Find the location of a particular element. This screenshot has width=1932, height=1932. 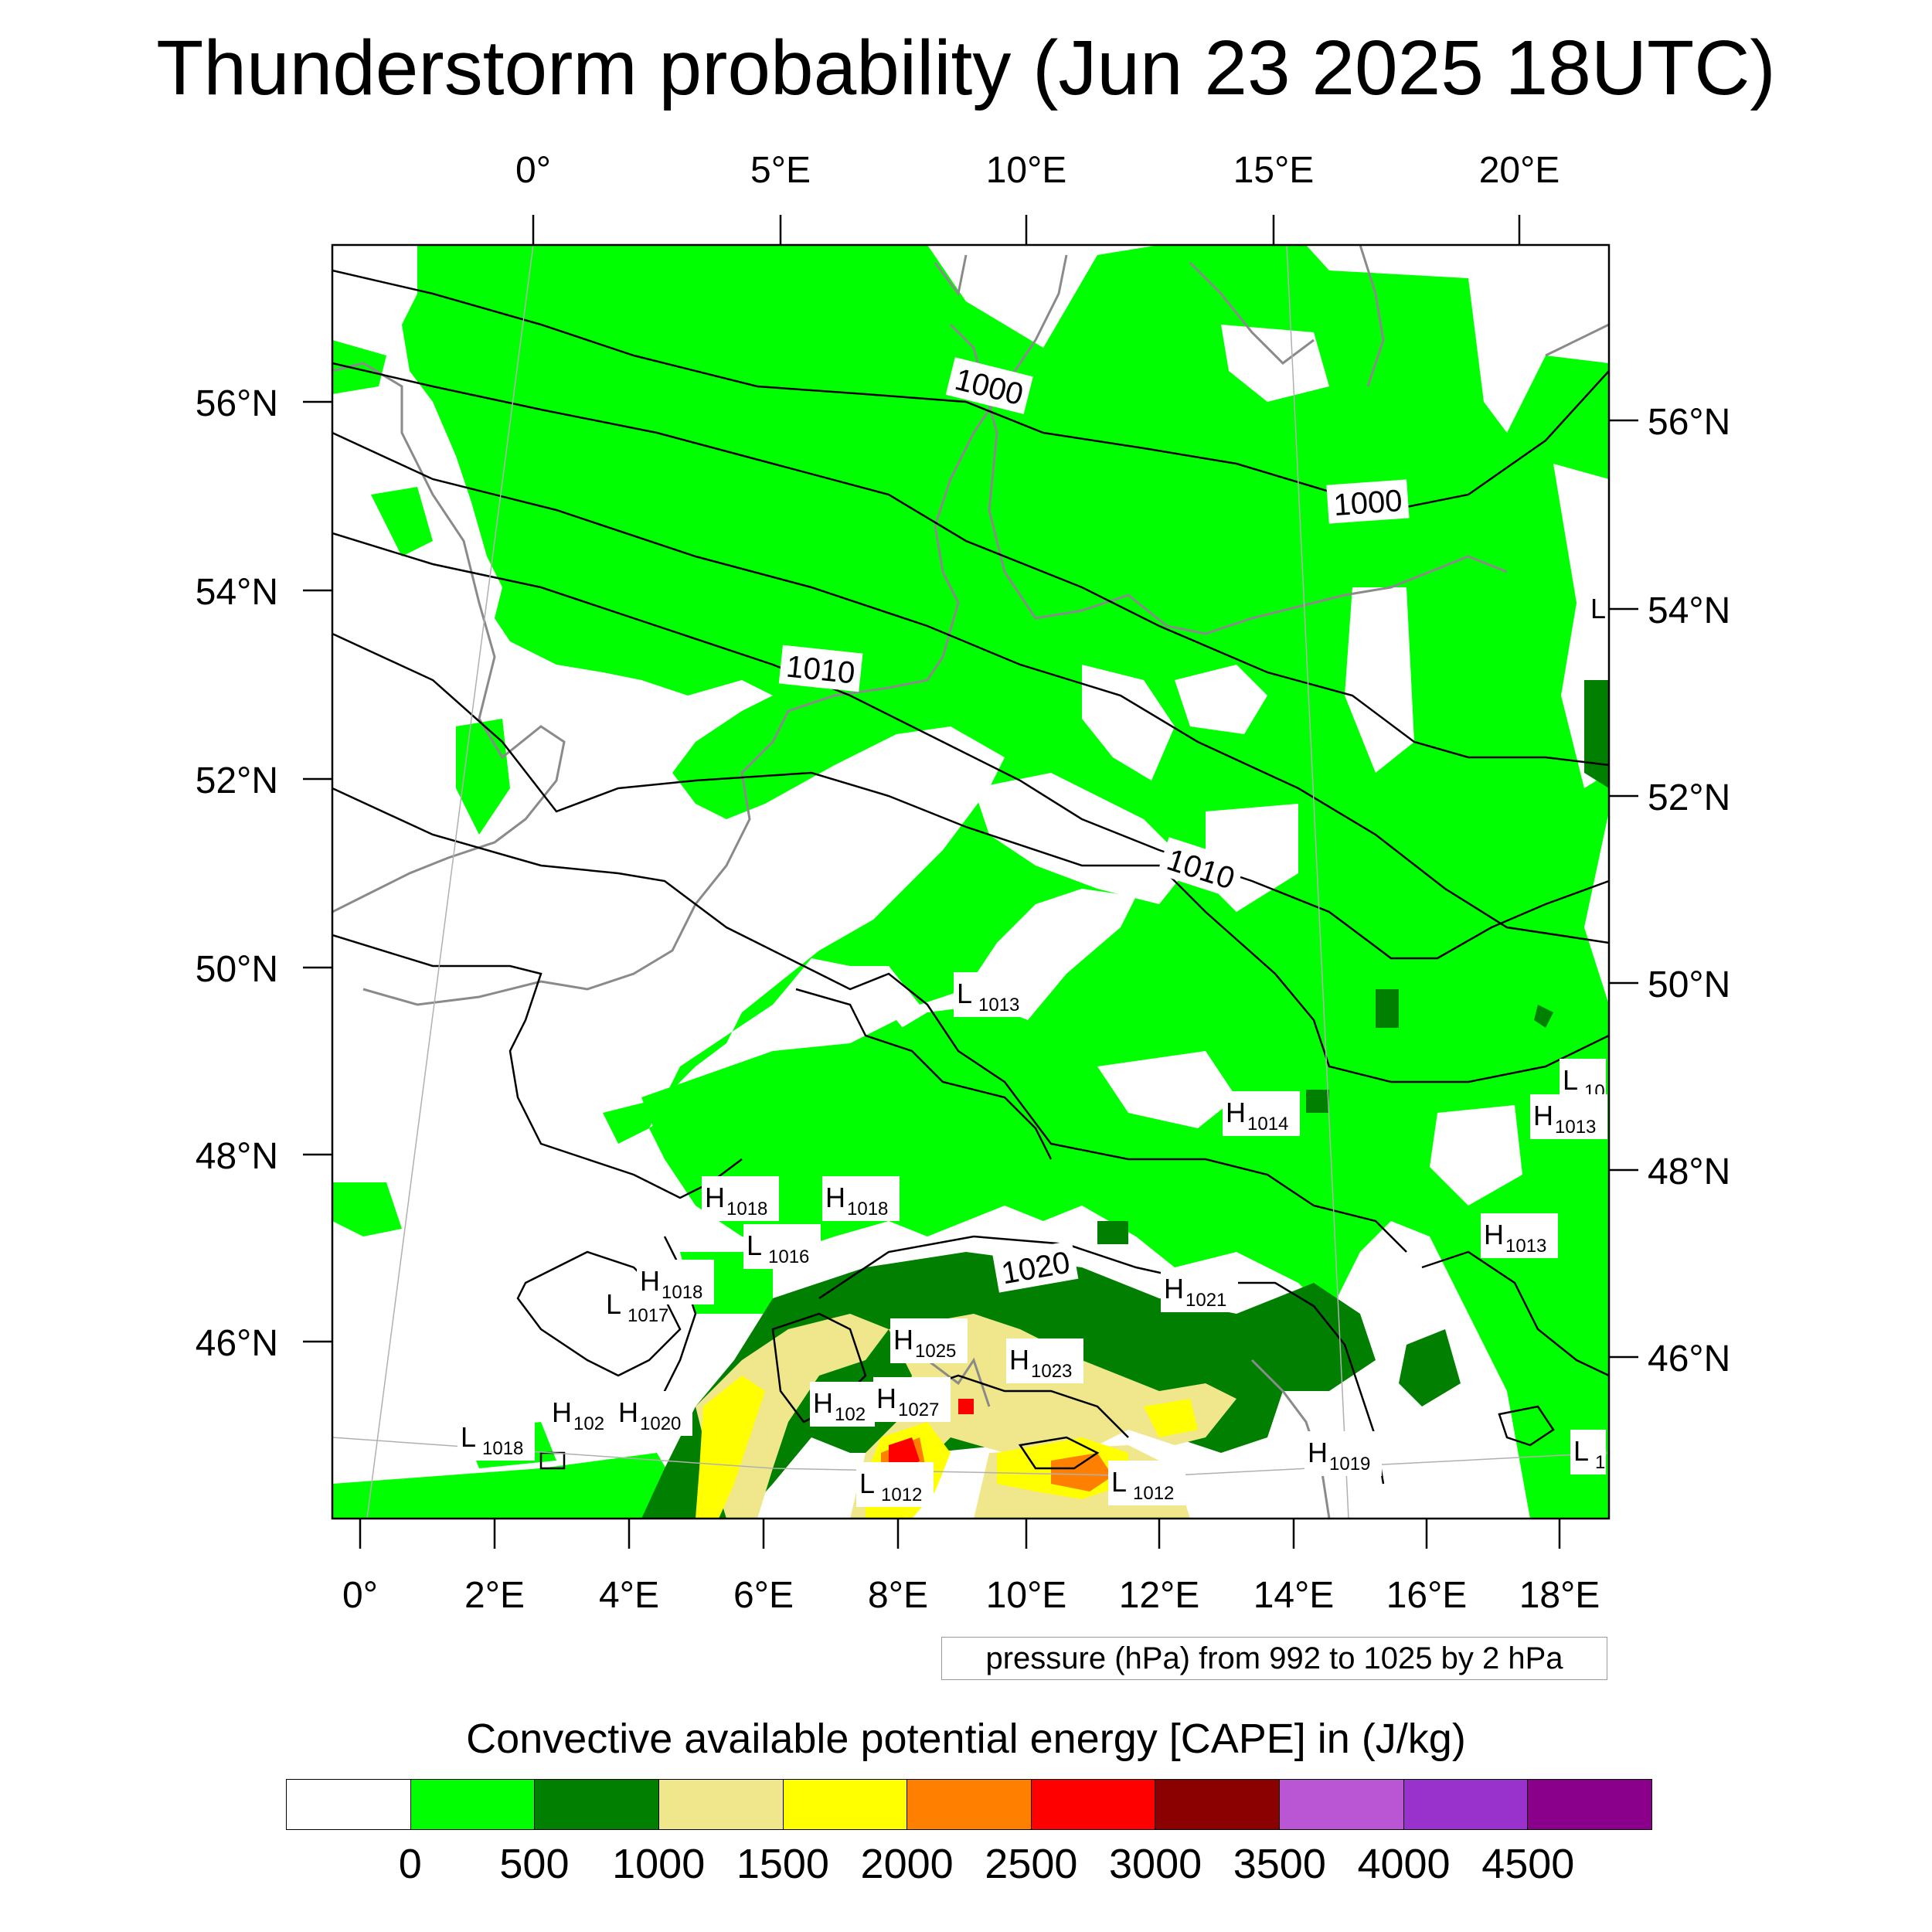

colorbar-label: 2500 is located at coordinates (1031, 1864).